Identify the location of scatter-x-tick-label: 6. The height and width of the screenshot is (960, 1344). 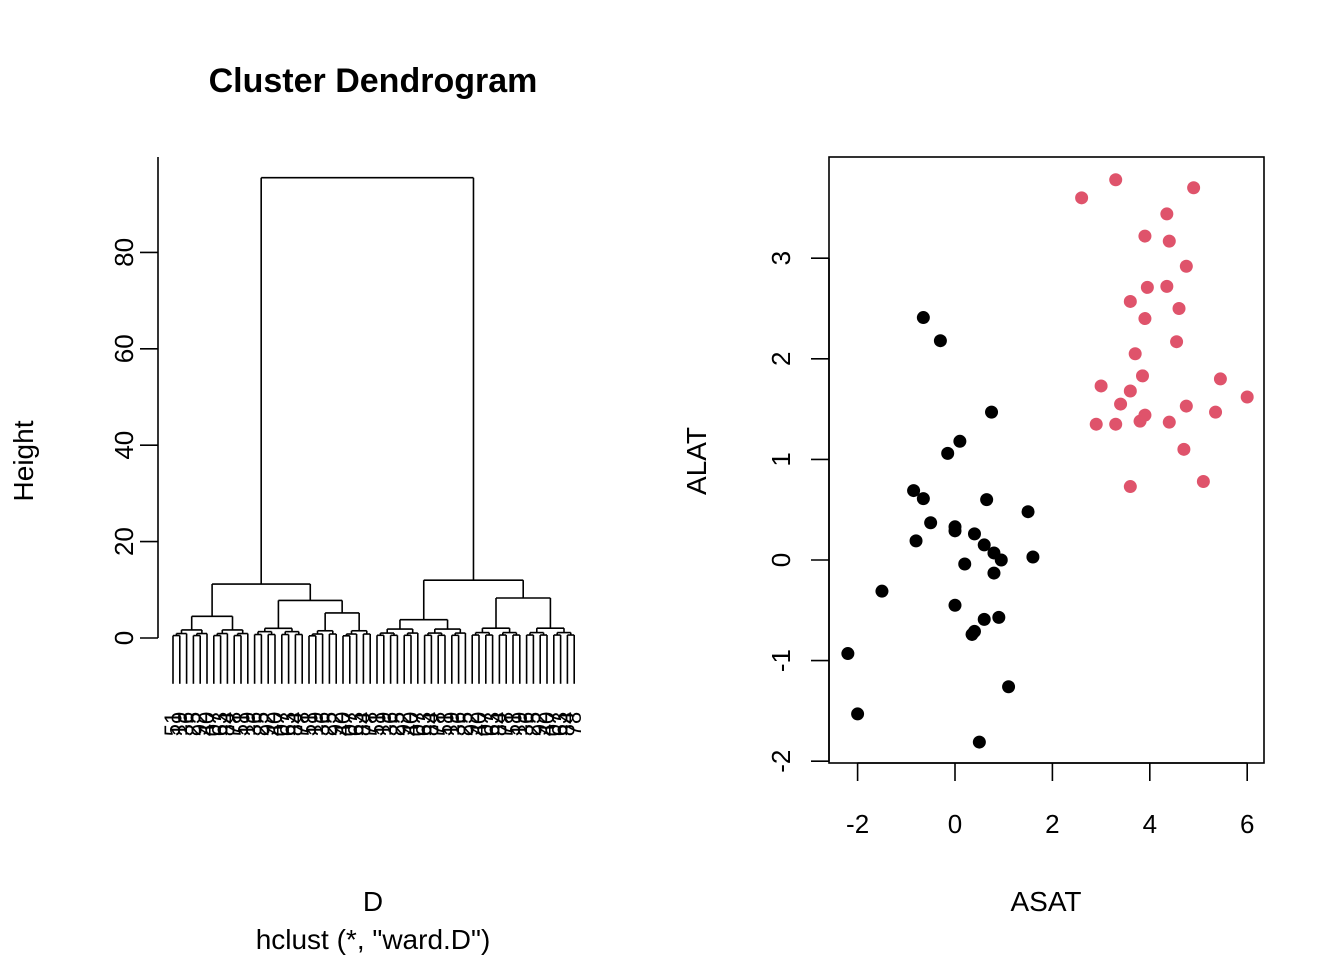
(1247, 824).